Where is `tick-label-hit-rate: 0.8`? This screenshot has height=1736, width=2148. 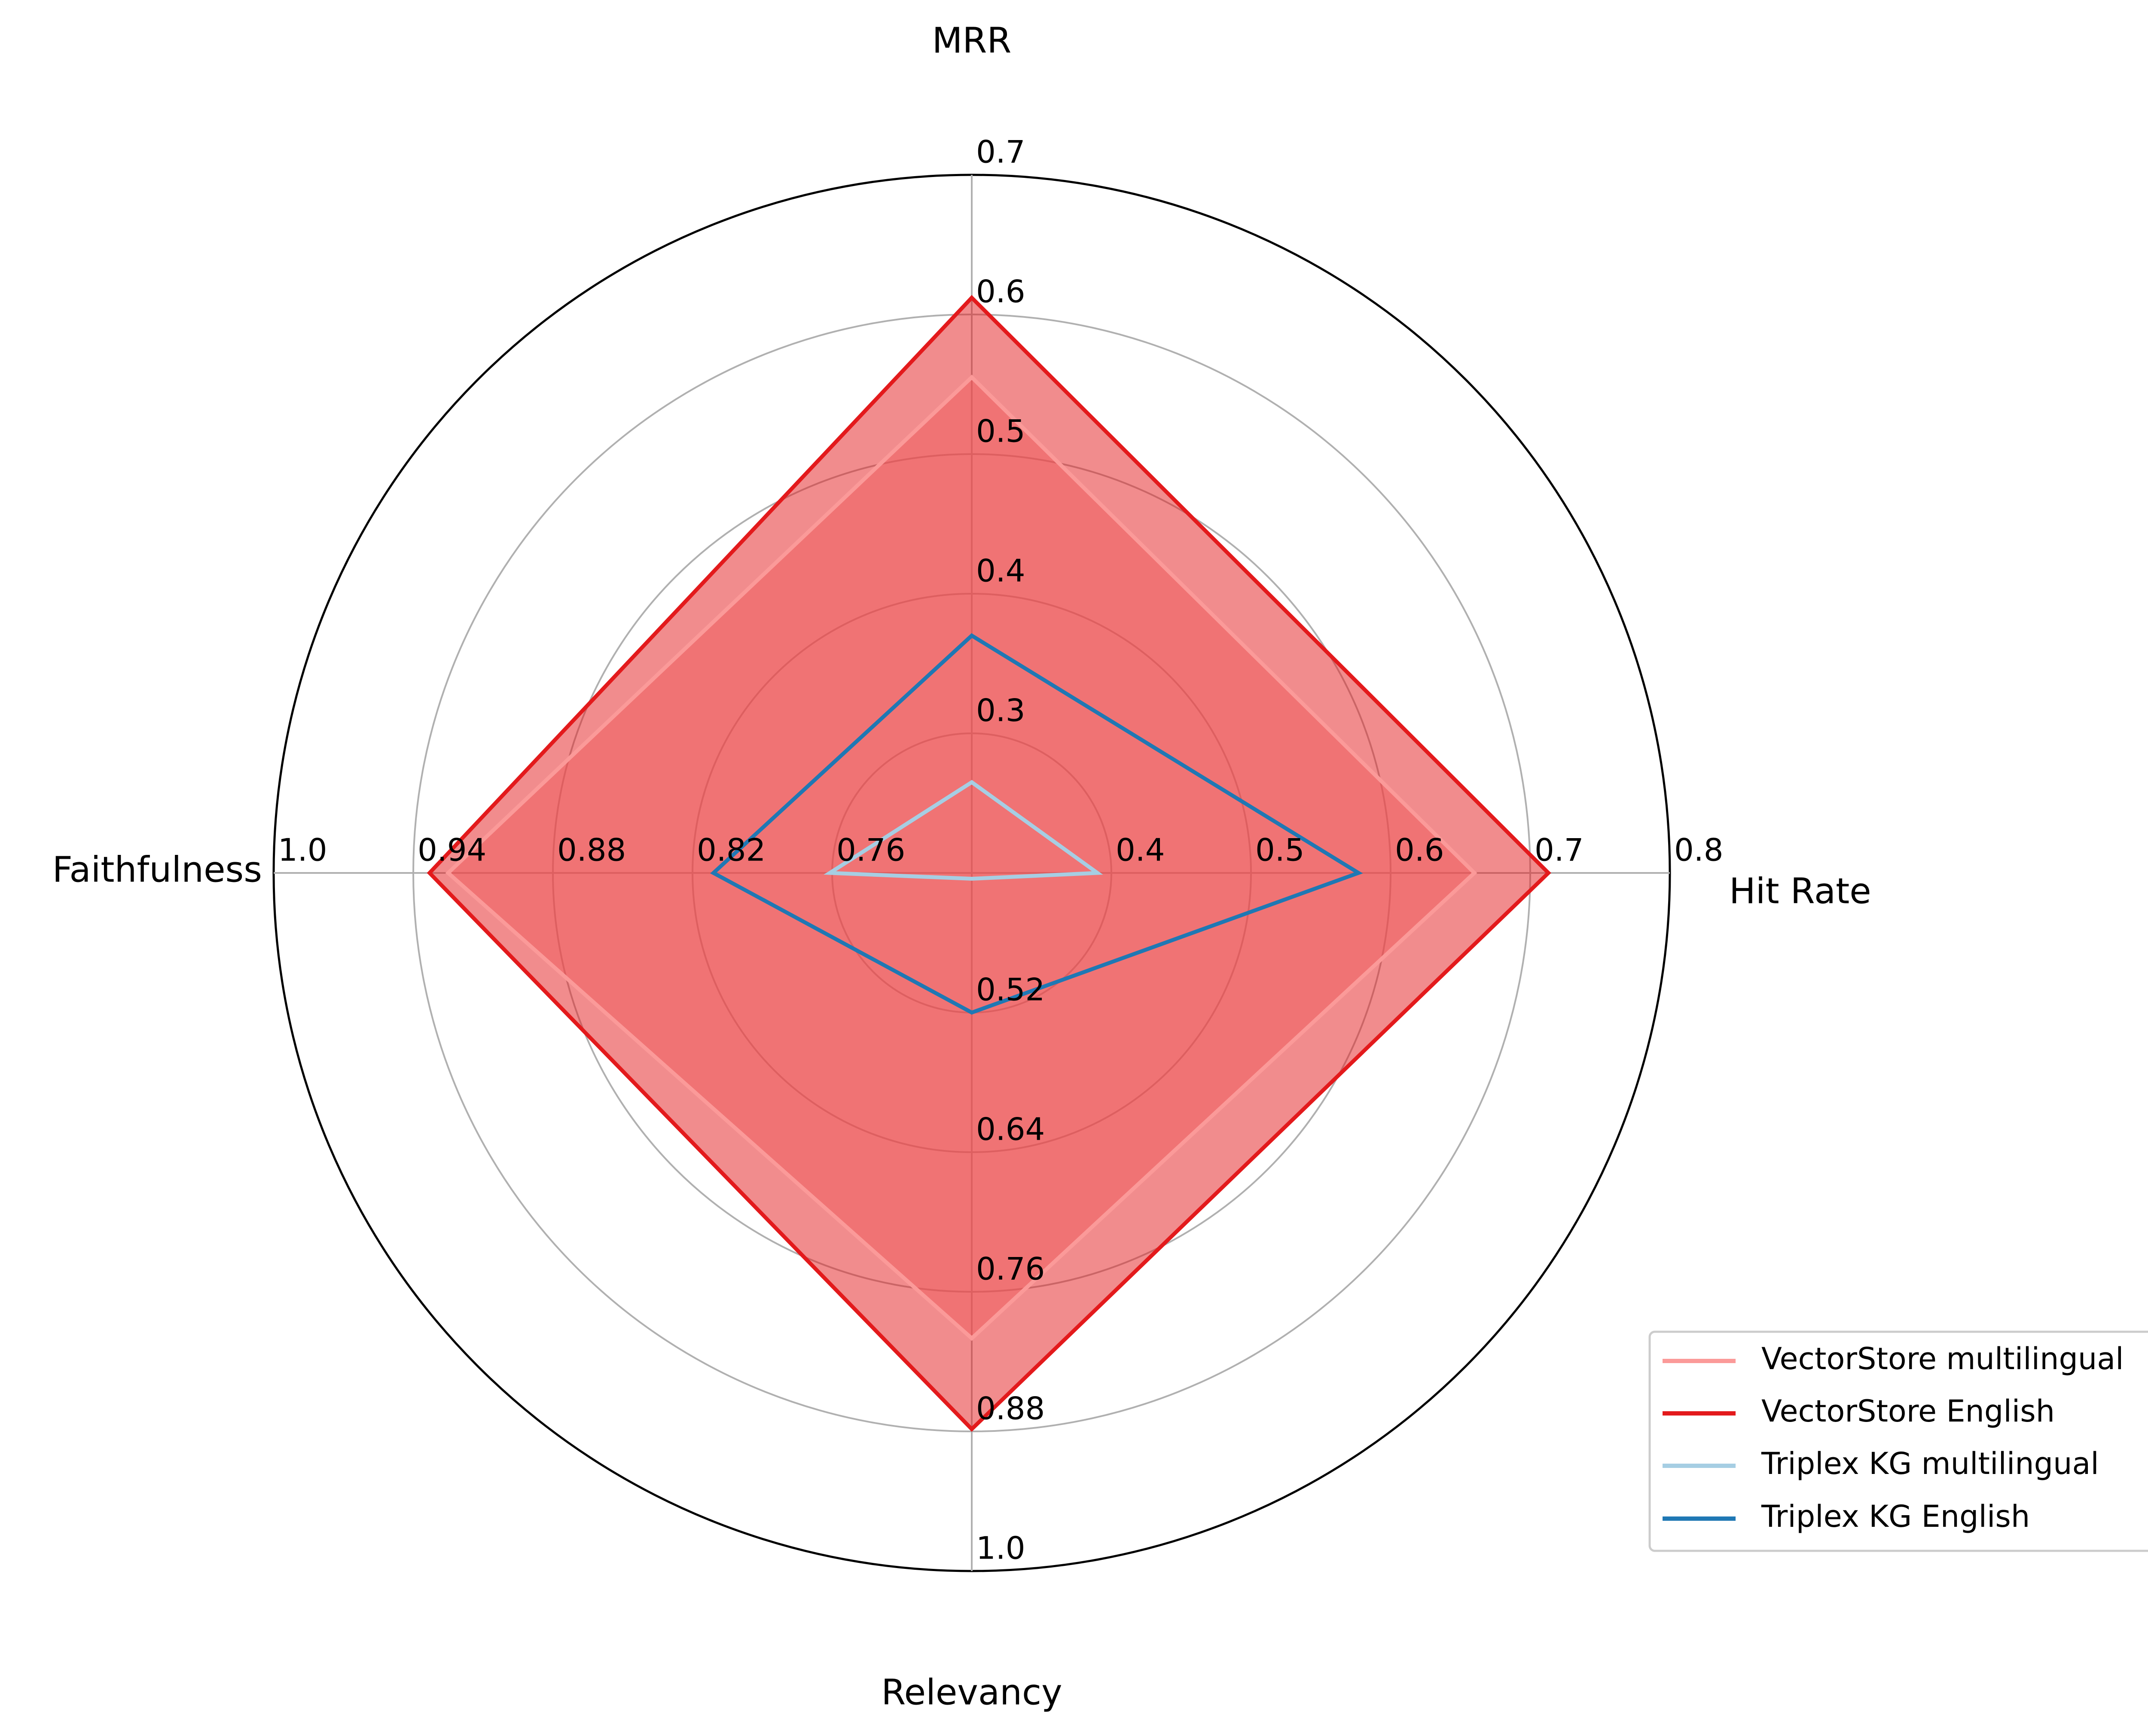 tick-label-hit-rate: 0.8 is located at coordinates (1699, 850).